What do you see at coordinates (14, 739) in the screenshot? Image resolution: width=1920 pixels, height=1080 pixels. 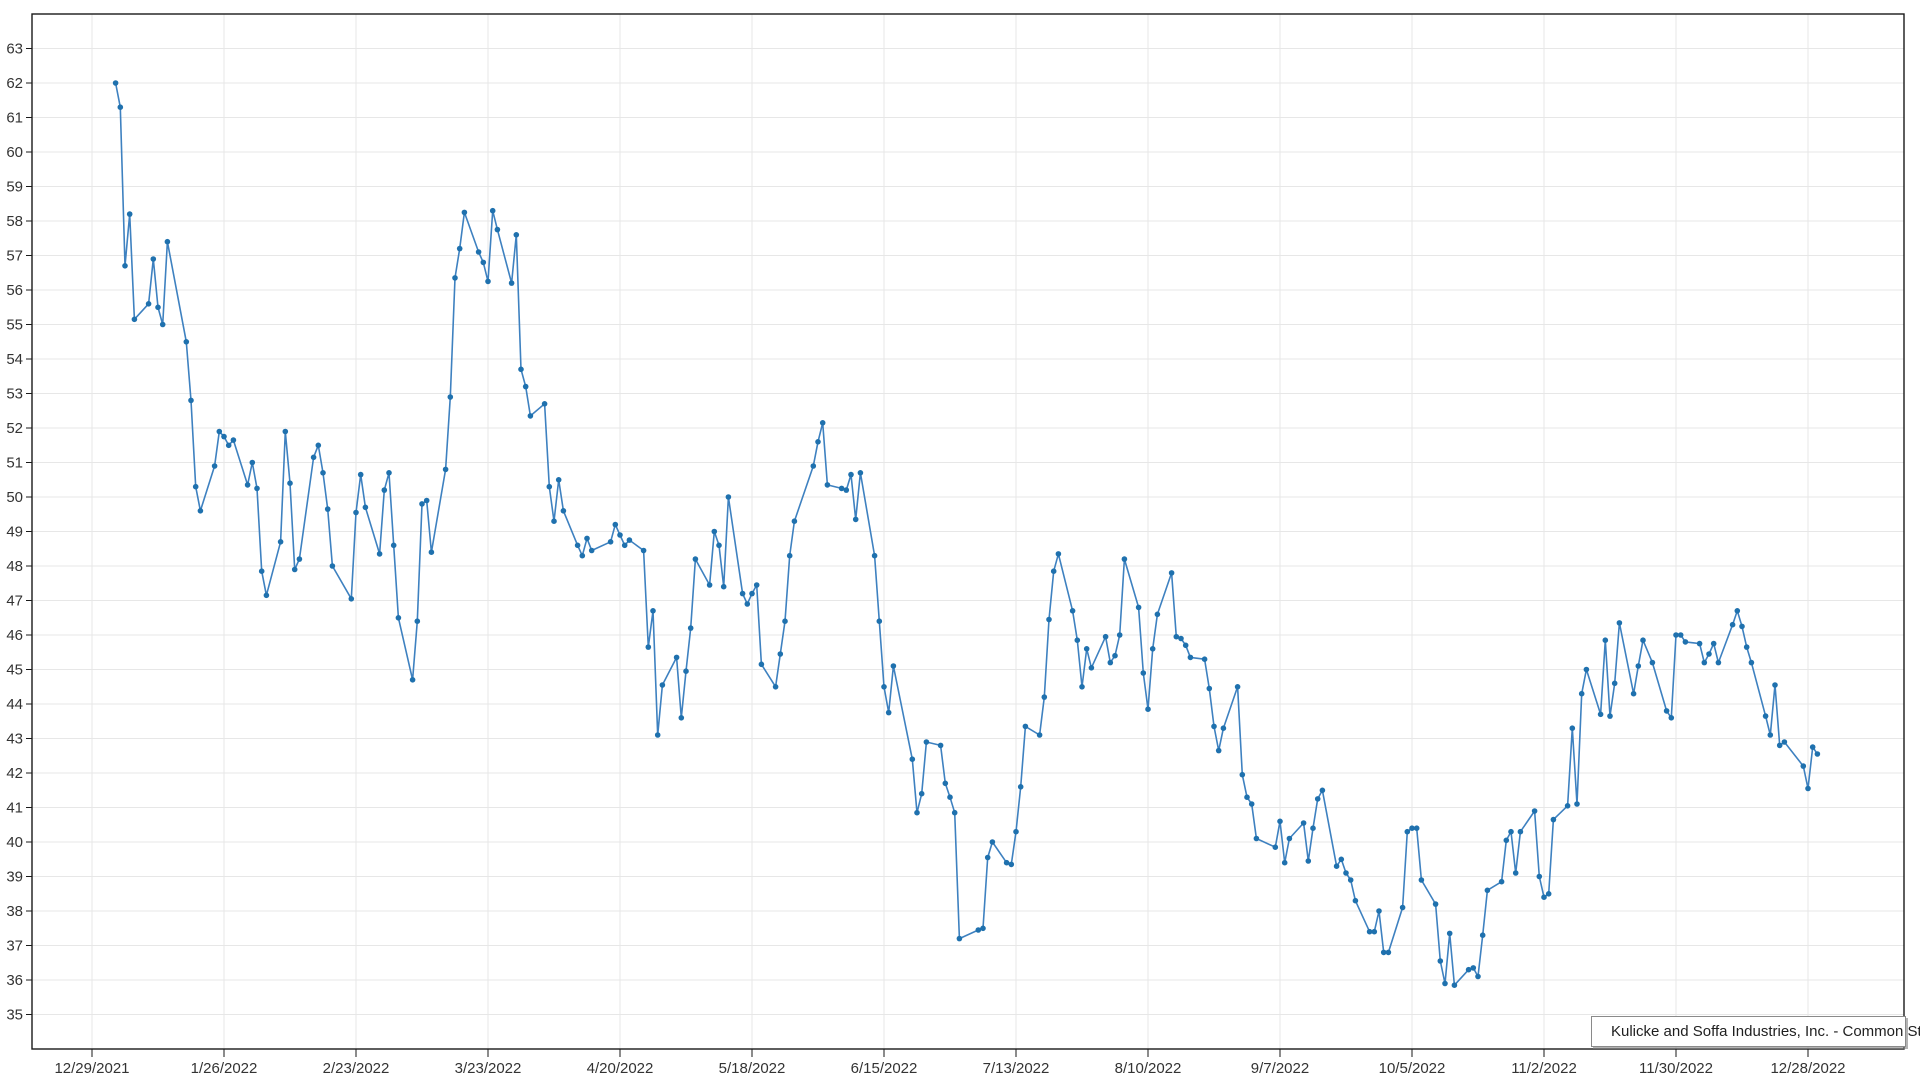 I see `y-tick-label: 43` at bounding box center [14, 739].